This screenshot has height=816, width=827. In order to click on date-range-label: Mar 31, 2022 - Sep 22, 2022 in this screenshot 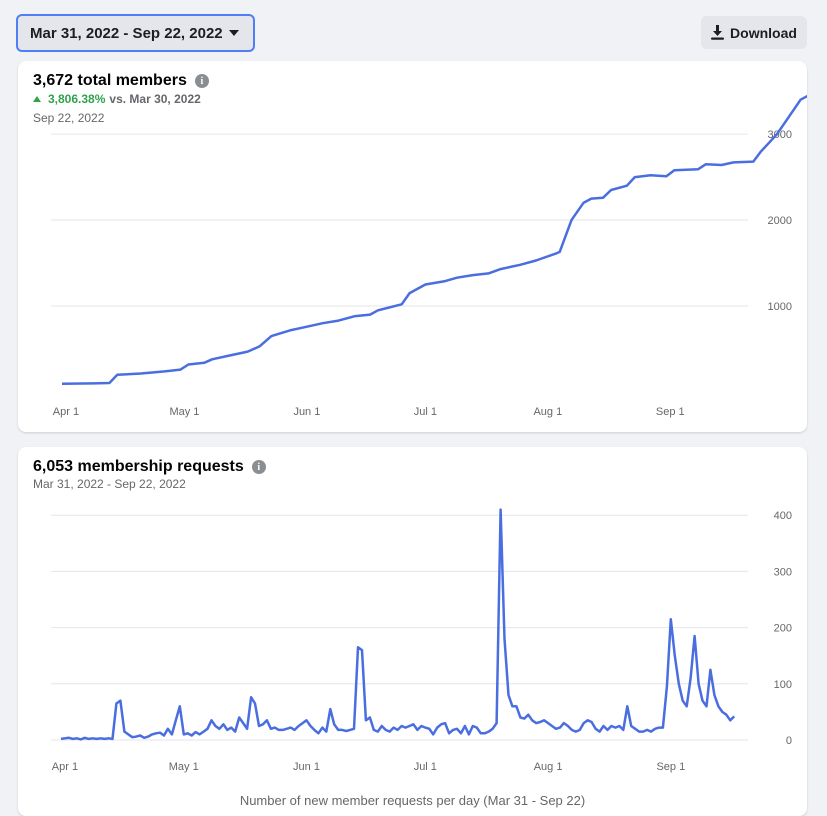, I will do `click(126, 33)`.